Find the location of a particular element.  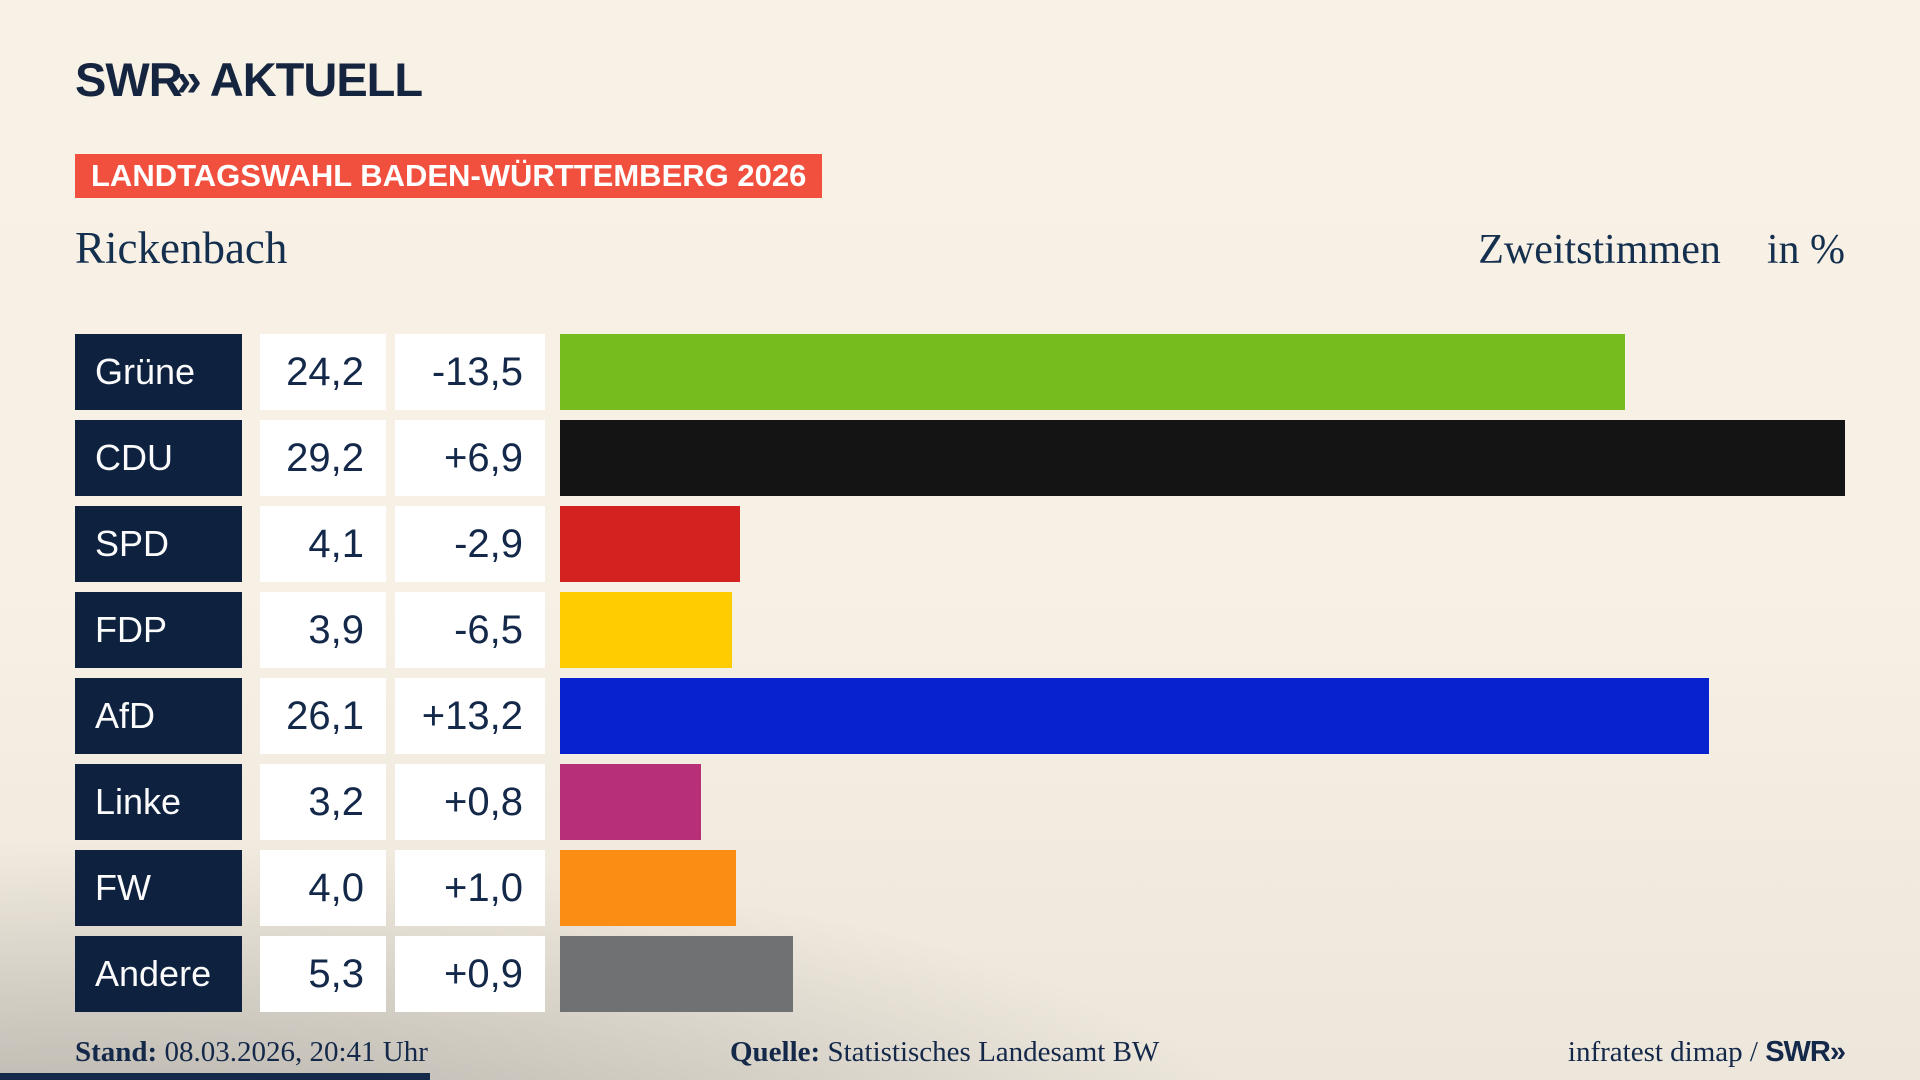

swr-wordmark: SWR is located at coordinates (129, 79).